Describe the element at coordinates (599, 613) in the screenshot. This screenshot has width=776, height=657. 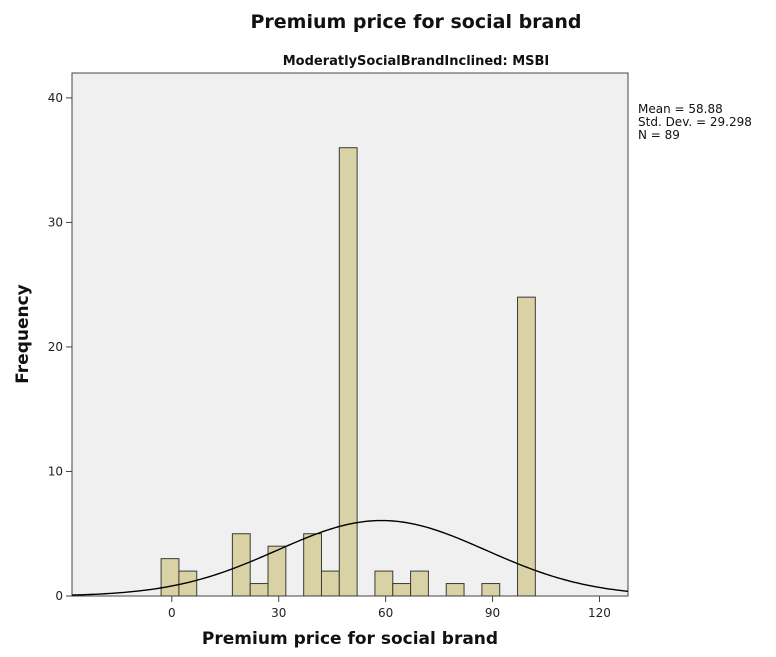
I see `x-tick-label: 120` at that location.